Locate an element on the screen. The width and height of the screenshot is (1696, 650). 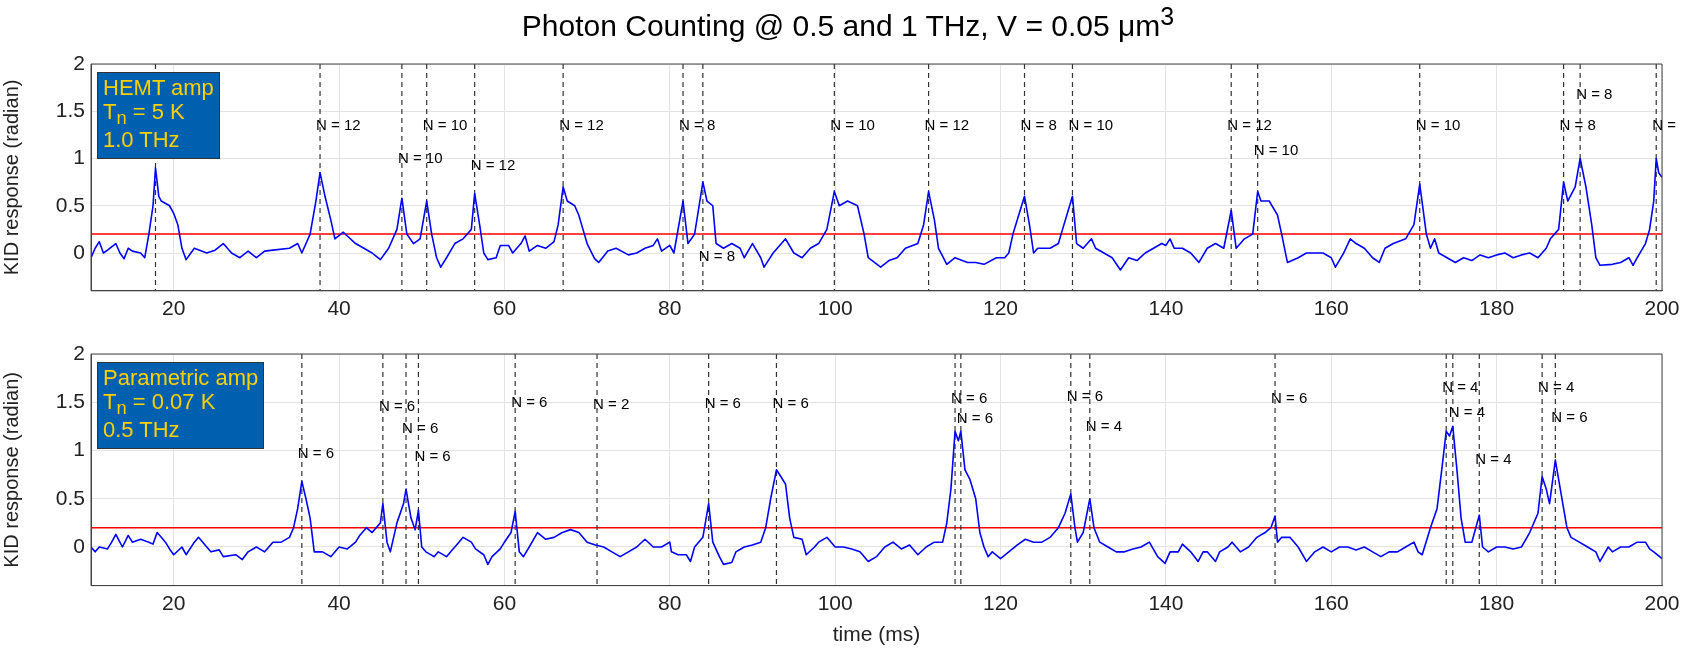
chart-title: Photon Counting @ 0.5 and 1 THz, V = 0.05 μm$^{3}$ is located at coordinates (848, 22).